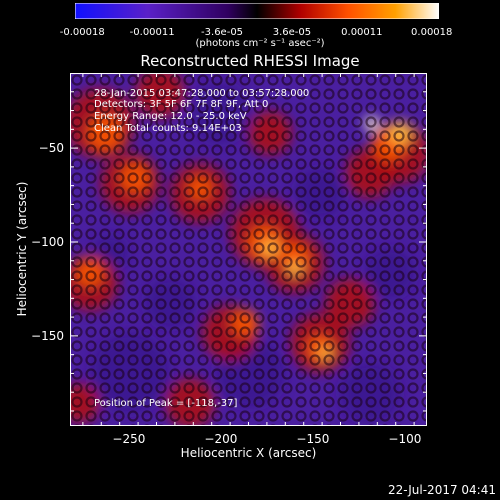 This screenshot has width=500, height=500. I want to click on x-tick-label: −100, so click(405, 439).